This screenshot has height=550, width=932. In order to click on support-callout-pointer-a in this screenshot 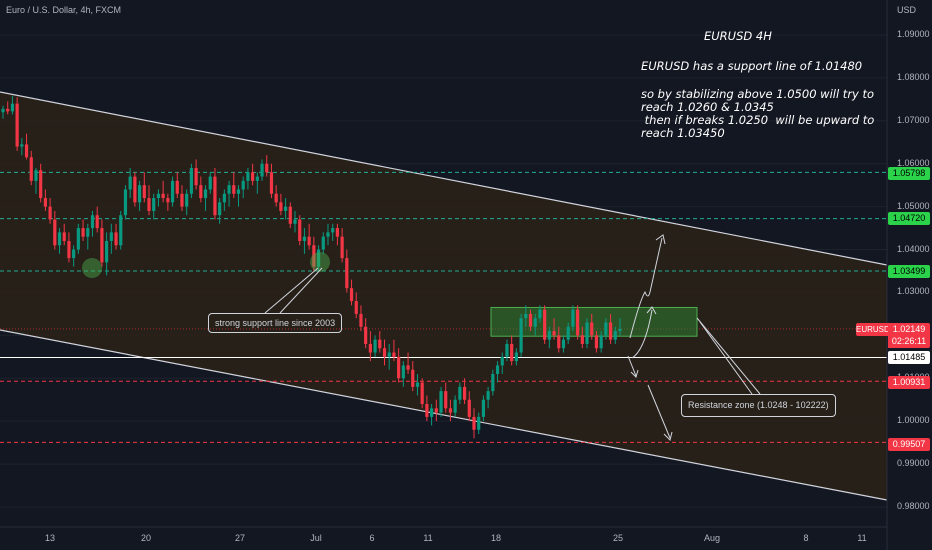, I will do `click(291, 290)`.